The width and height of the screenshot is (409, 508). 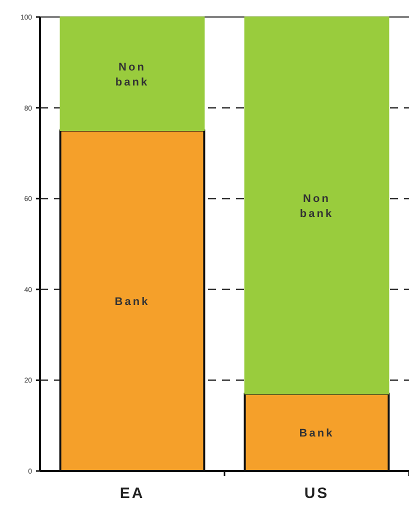 I want to click on bar, so click(x=132, y=73).